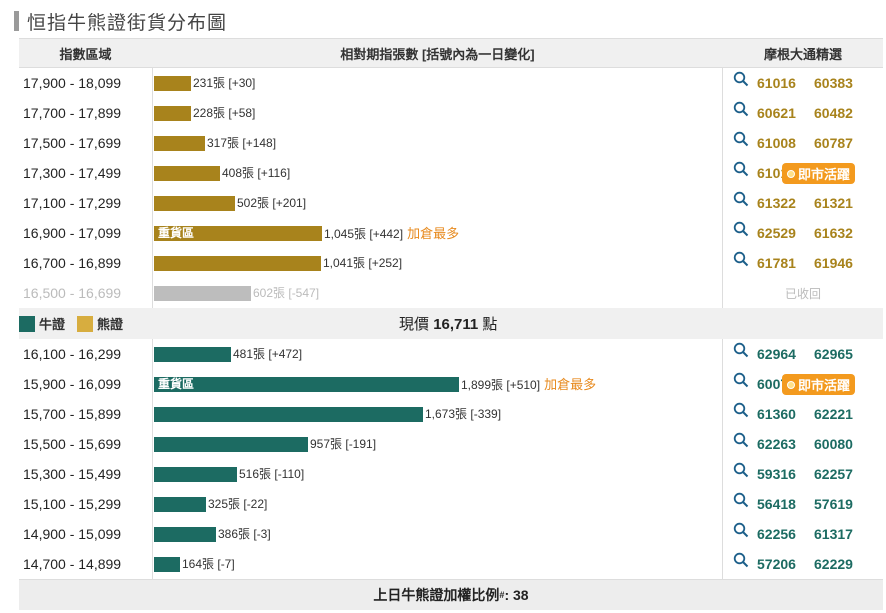 The width and height of the screenshot is (886, 613). Describe the element at coordinates (176, 384) in the screenshot. I see `heavy-zone-label: 重貨區` at that location.